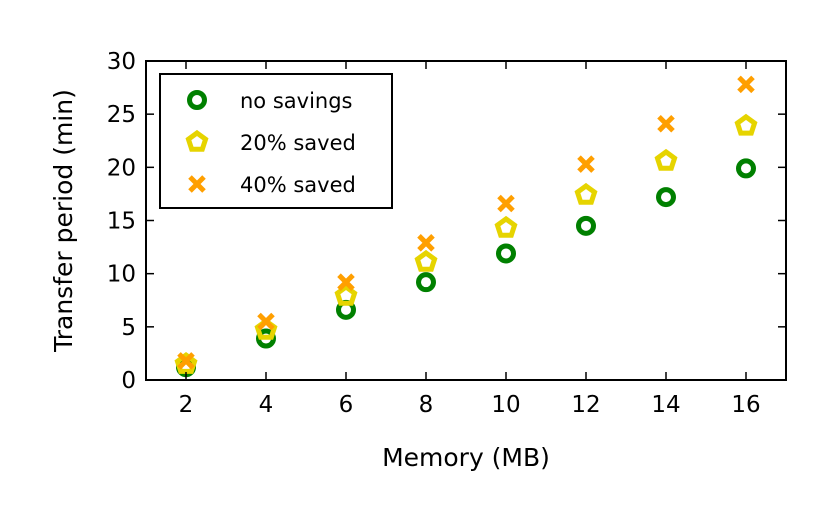 The width and height of the screenshot is (830, 527). I want to click on y-tick-label: 30, so click(121, 62).